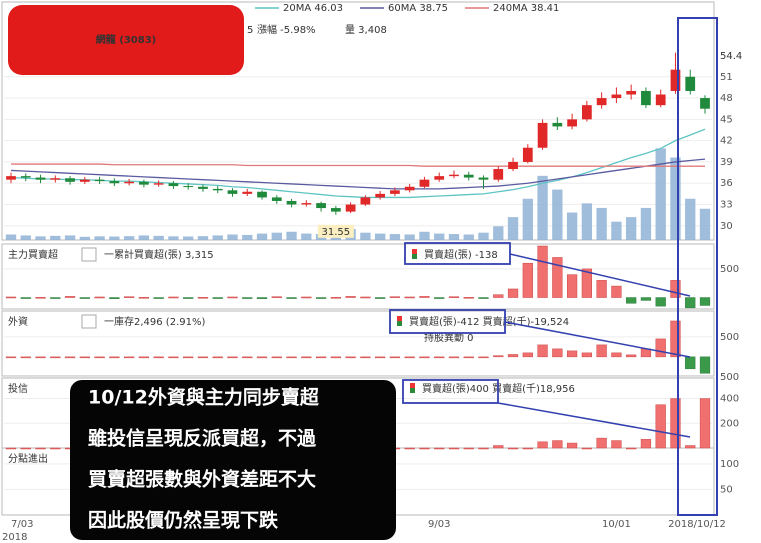 The height and width of the screenshot is (543, 761). I want to click on annotation-line: 雖投信呈現反派買超，不過, so click(202, 438).